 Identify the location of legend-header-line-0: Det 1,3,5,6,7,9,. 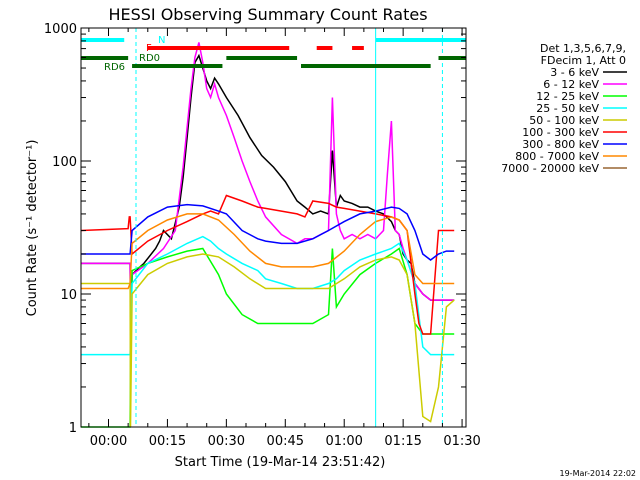
(583, 48).